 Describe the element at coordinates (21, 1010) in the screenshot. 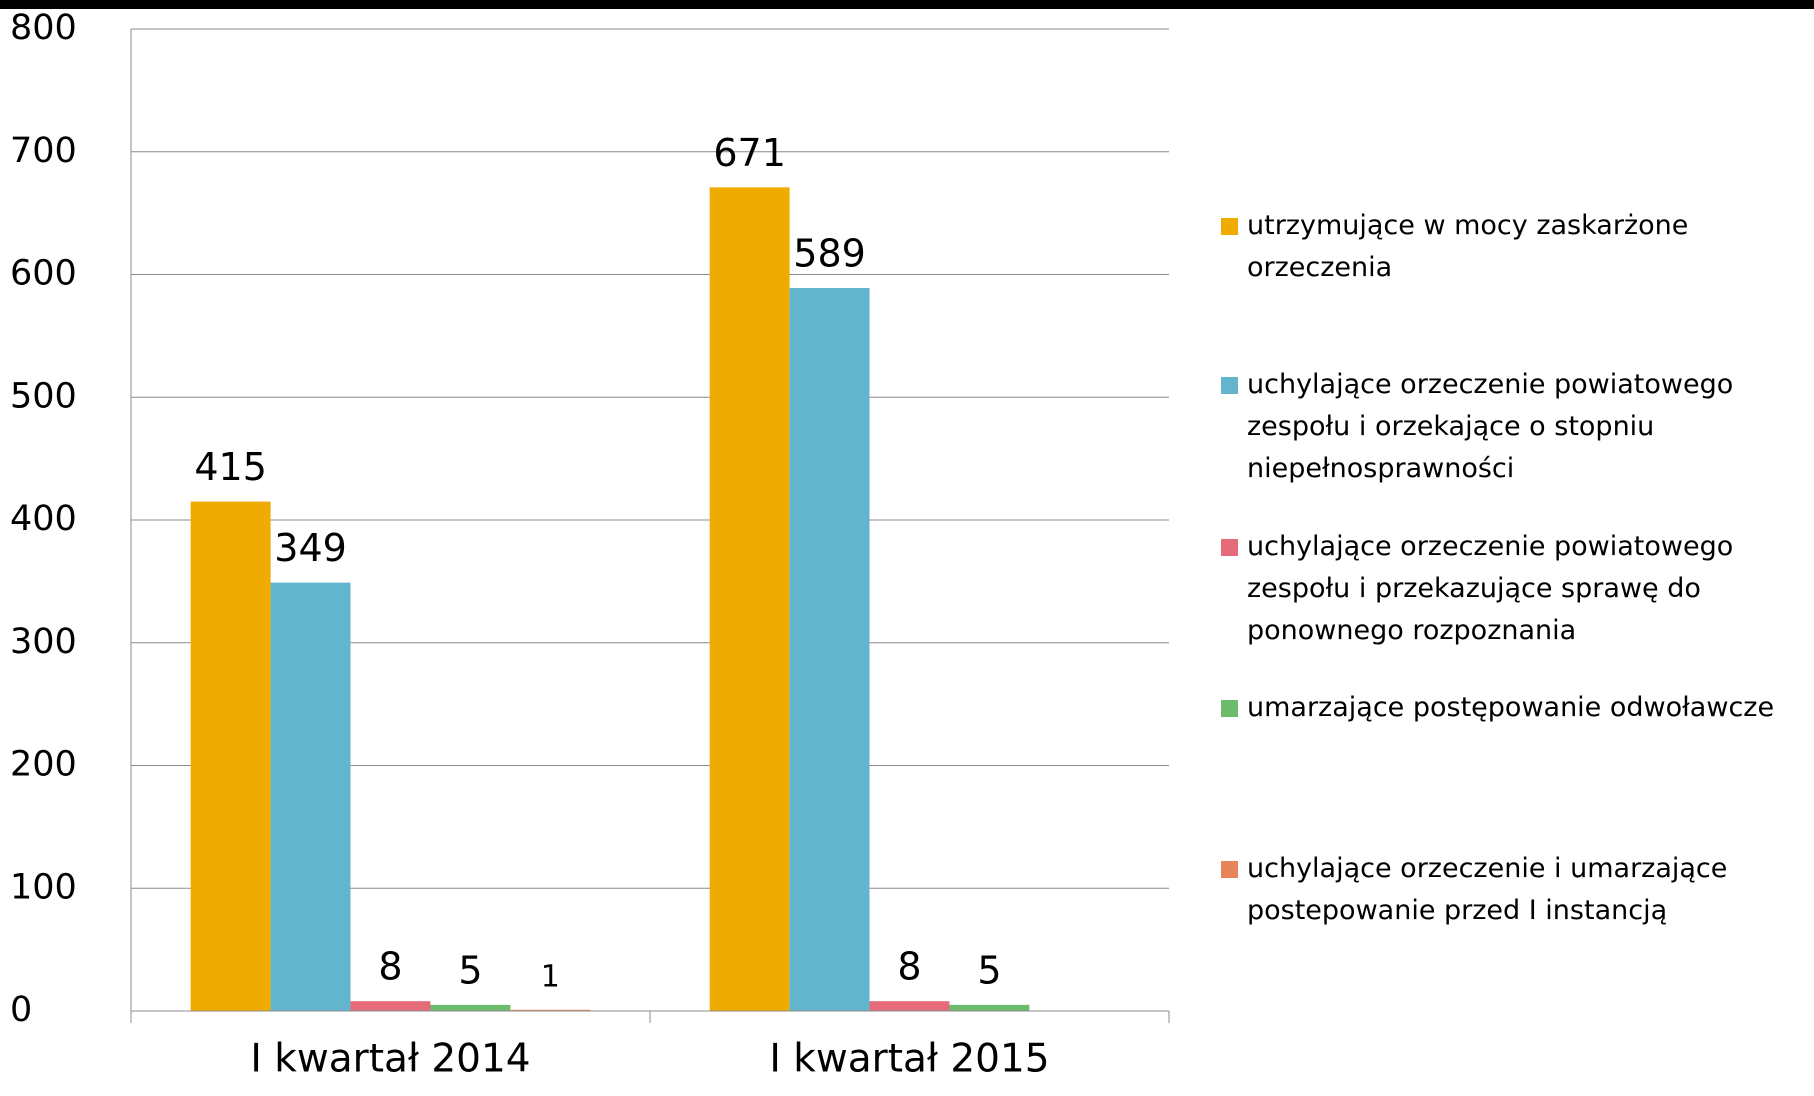

I see `y-tick-label: 0` at that location.